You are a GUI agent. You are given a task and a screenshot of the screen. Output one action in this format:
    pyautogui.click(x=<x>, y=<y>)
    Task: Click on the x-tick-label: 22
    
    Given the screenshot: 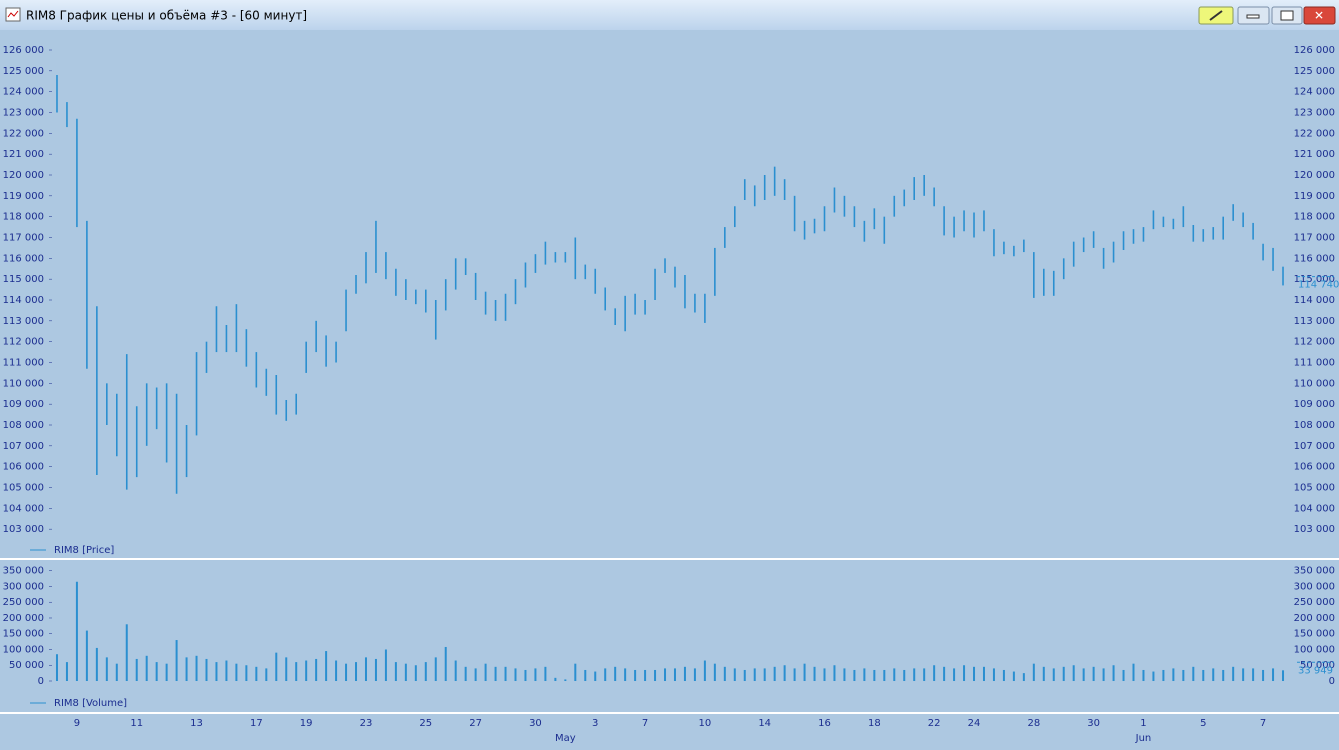 What is the action you would take?
    pyautogui.click(x=934, y=723)
    